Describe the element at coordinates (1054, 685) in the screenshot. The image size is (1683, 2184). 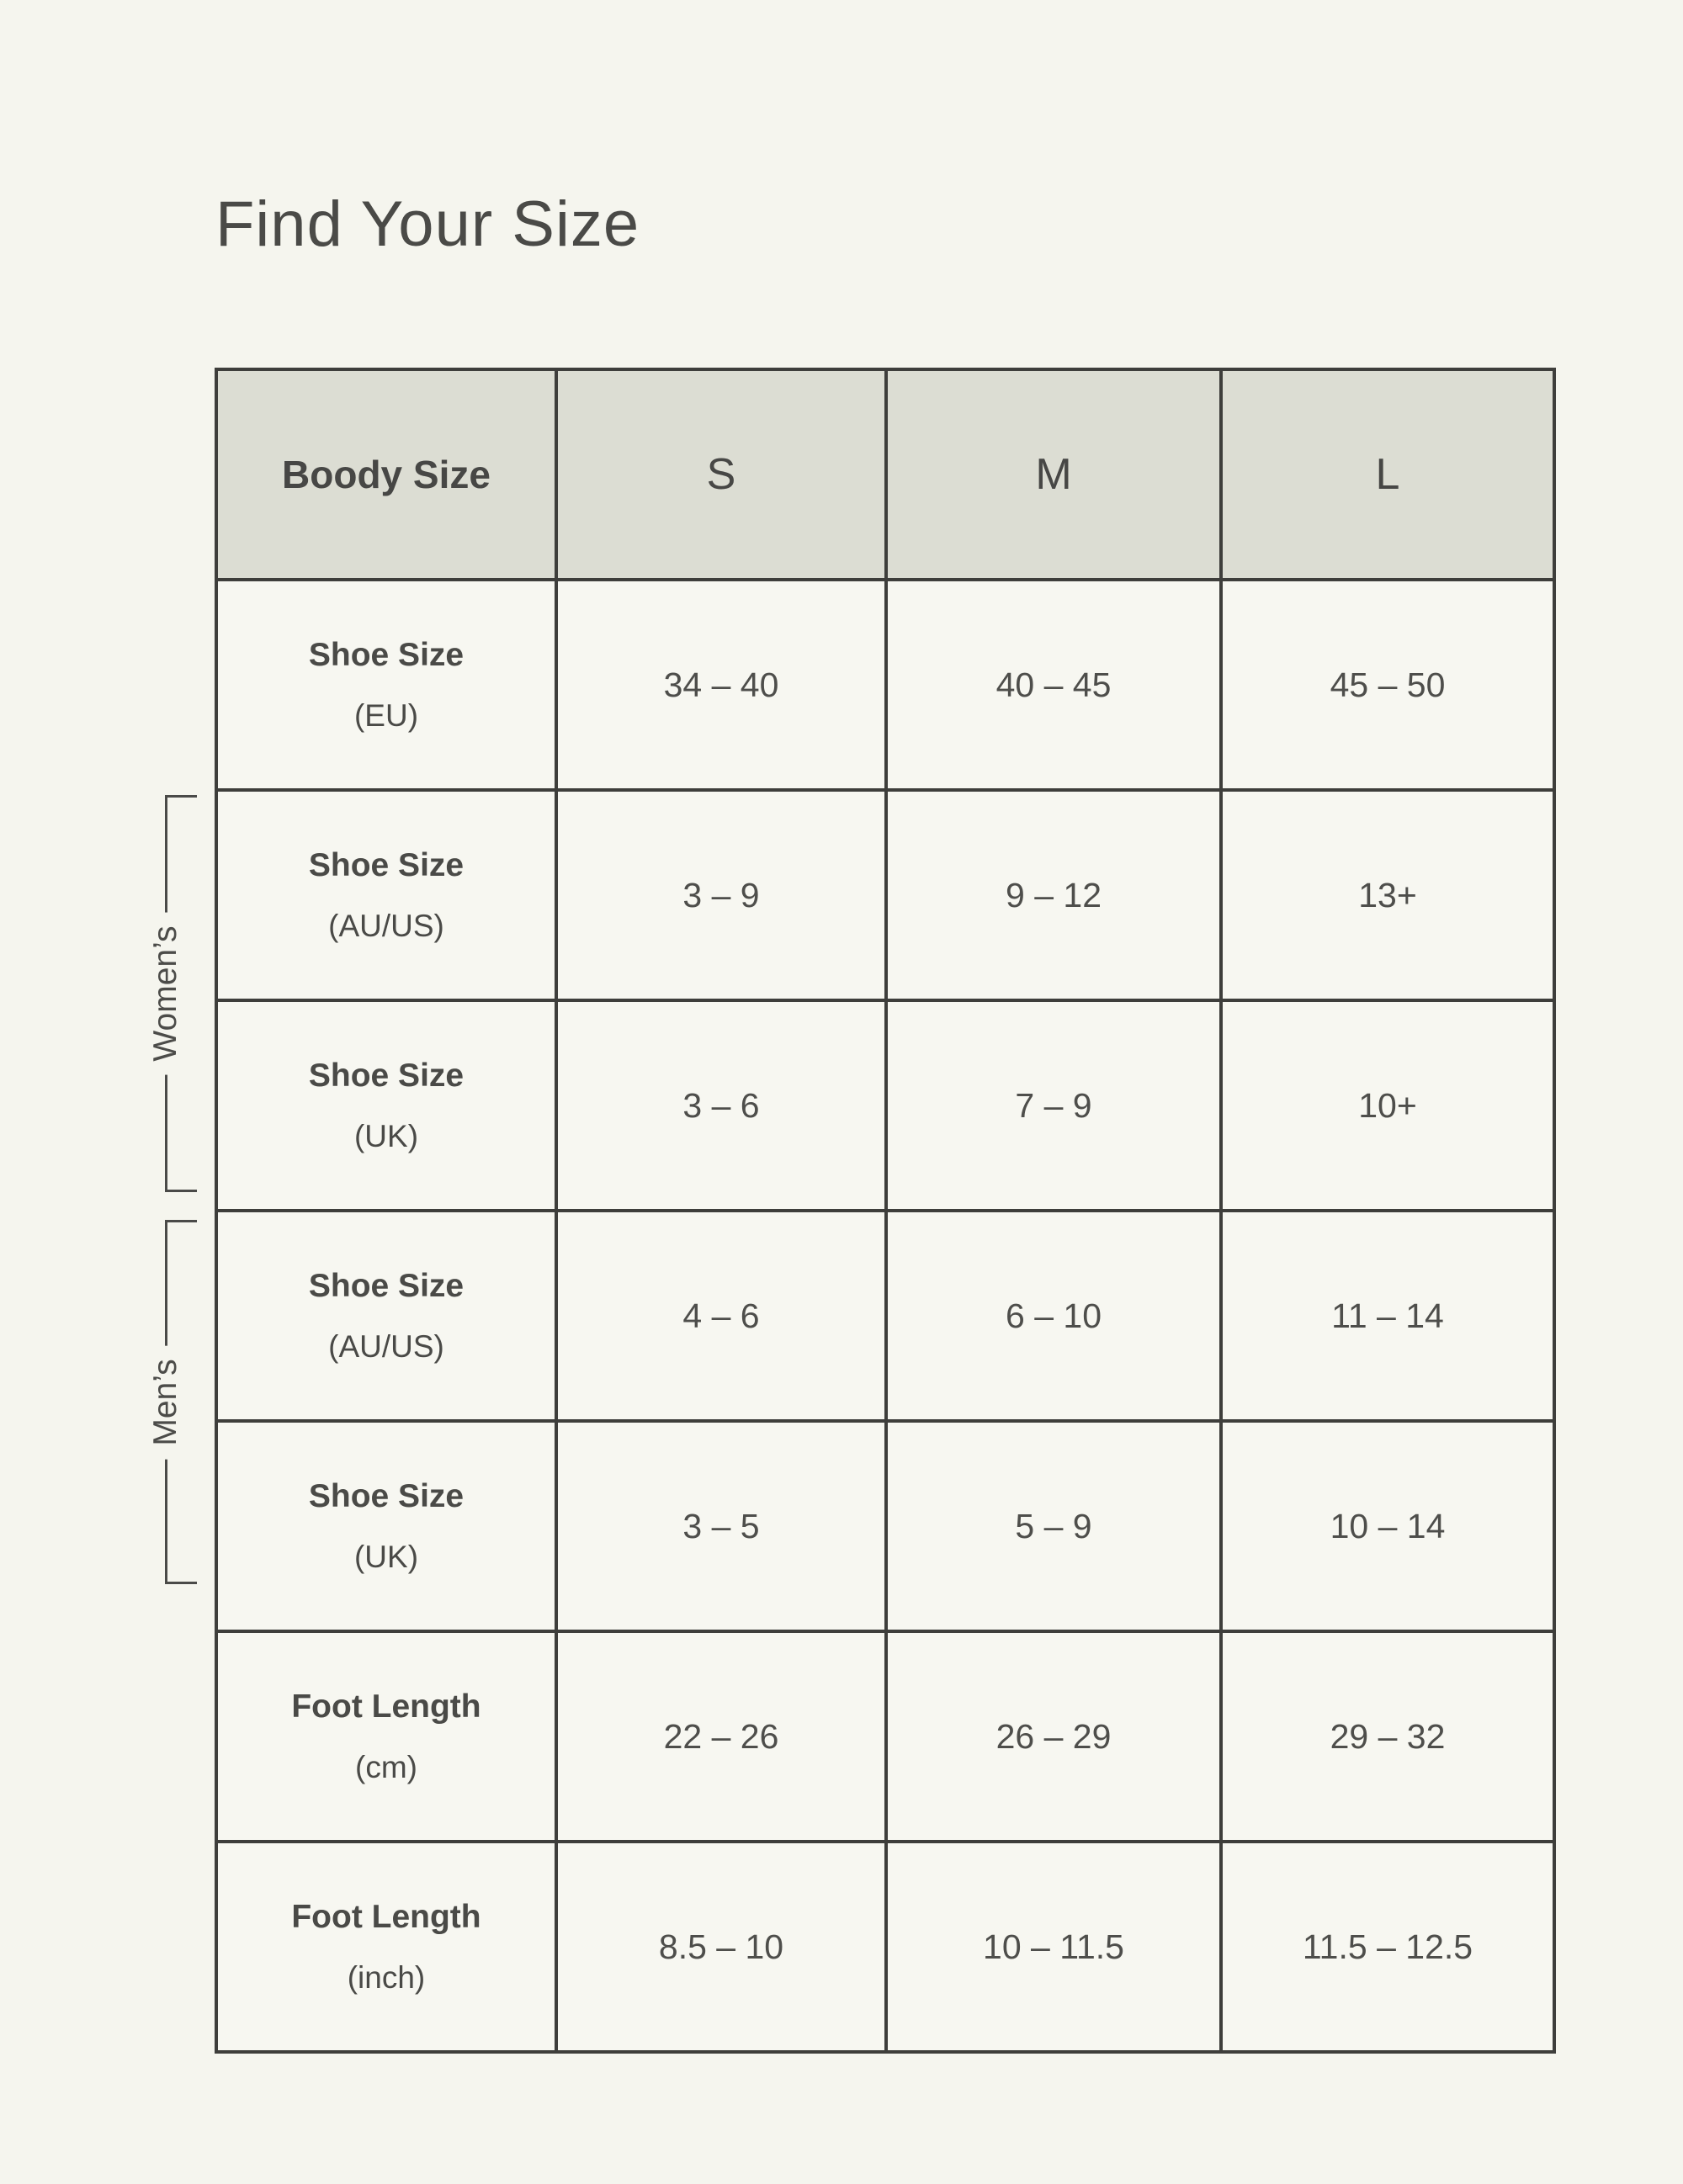
I see `value-cell-m: 40 – 45` at that location.